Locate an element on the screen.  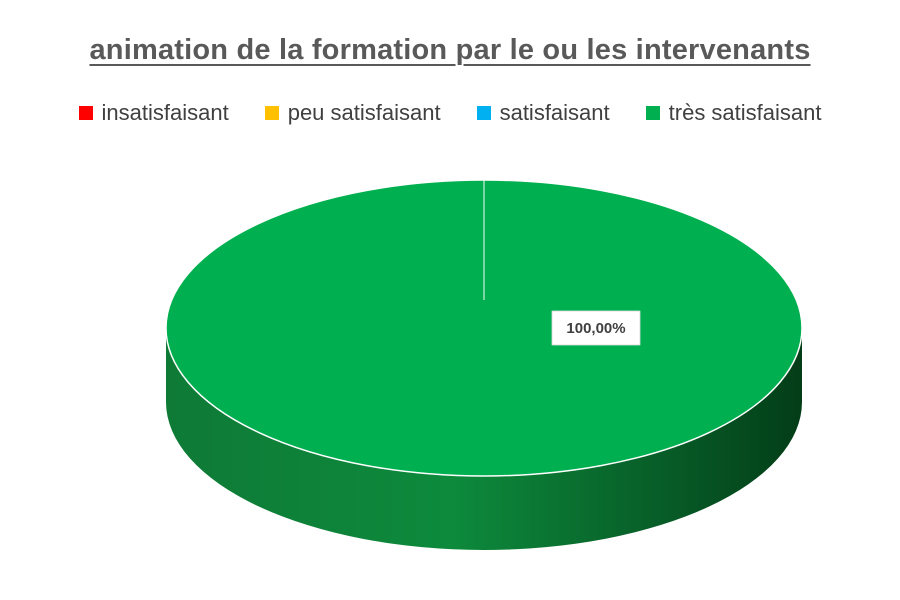
legend-swatch-satisfaisant is located at coordinates (483, 113).